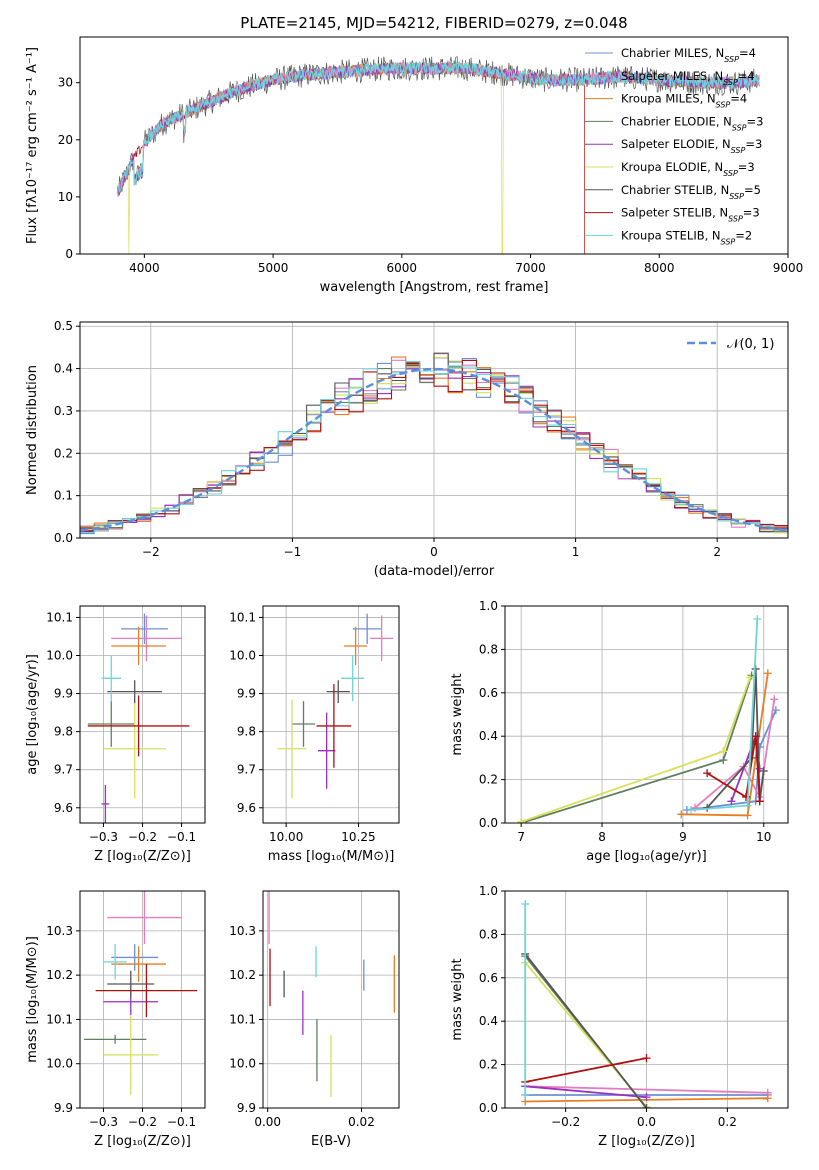  Describe the element at coordinates (434, 552) in the screenshot. I see `x-tick-label: 0` at that location.